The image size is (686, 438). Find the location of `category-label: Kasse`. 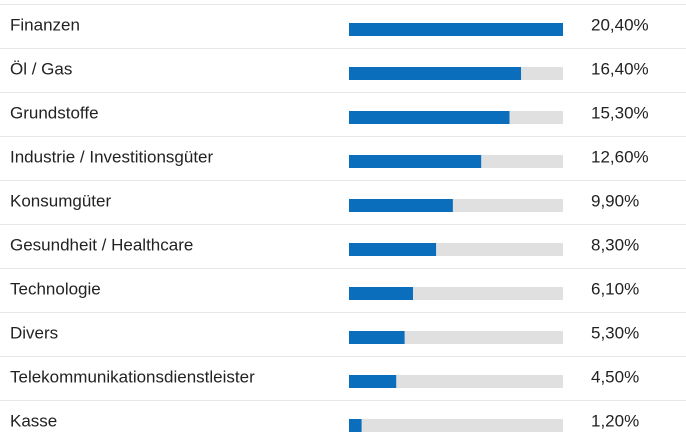

category-label: Kasse is located at coordinates (33, 420).